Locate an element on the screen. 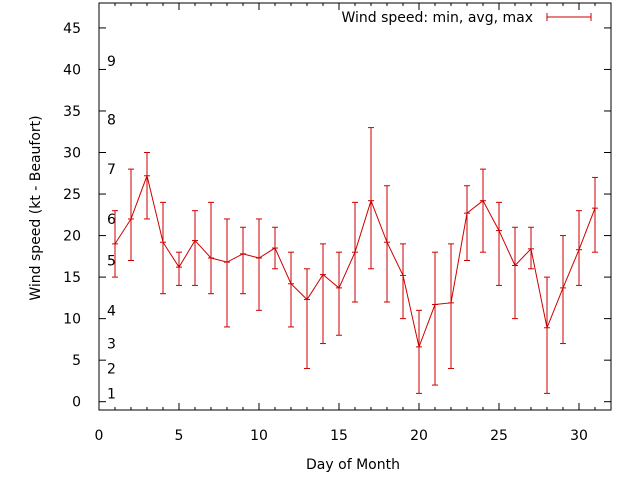 The height and width of the screenshot is (480, 640). y-tick-label: 35 is located at coordinates (72, 112).